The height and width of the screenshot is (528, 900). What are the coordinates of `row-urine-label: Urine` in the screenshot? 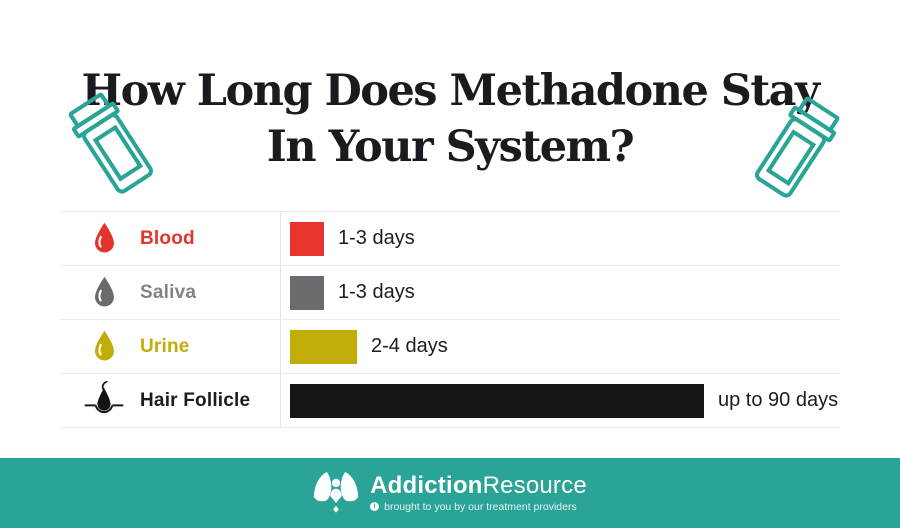 It's located at (165, 346).